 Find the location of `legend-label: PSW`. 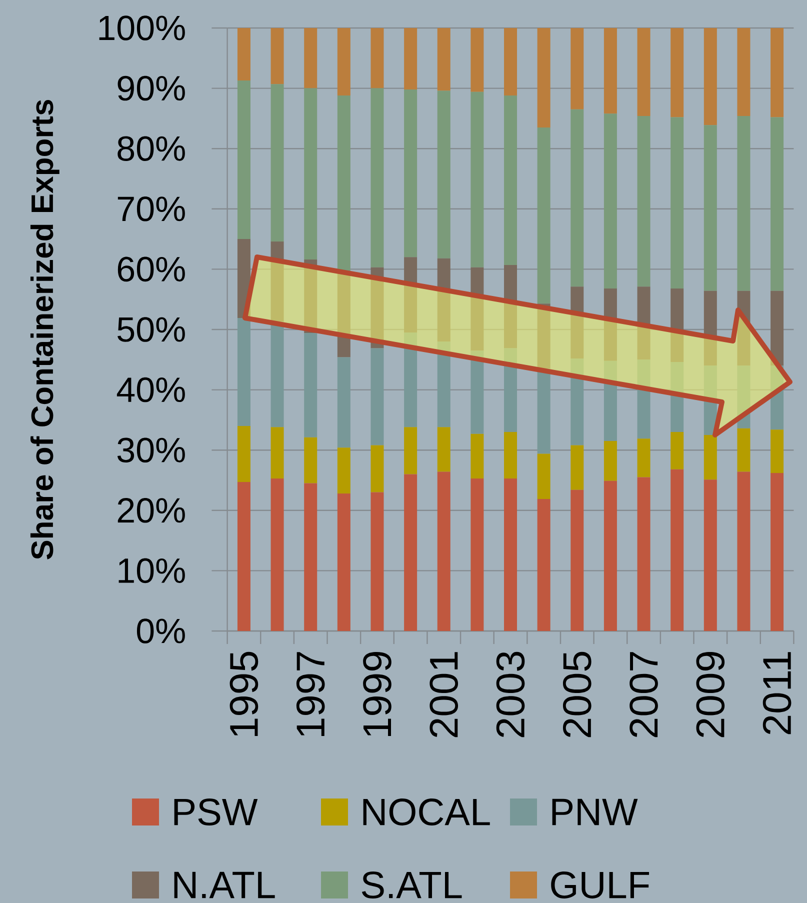

legend-label: PSW is located at coordinates (216, 812).